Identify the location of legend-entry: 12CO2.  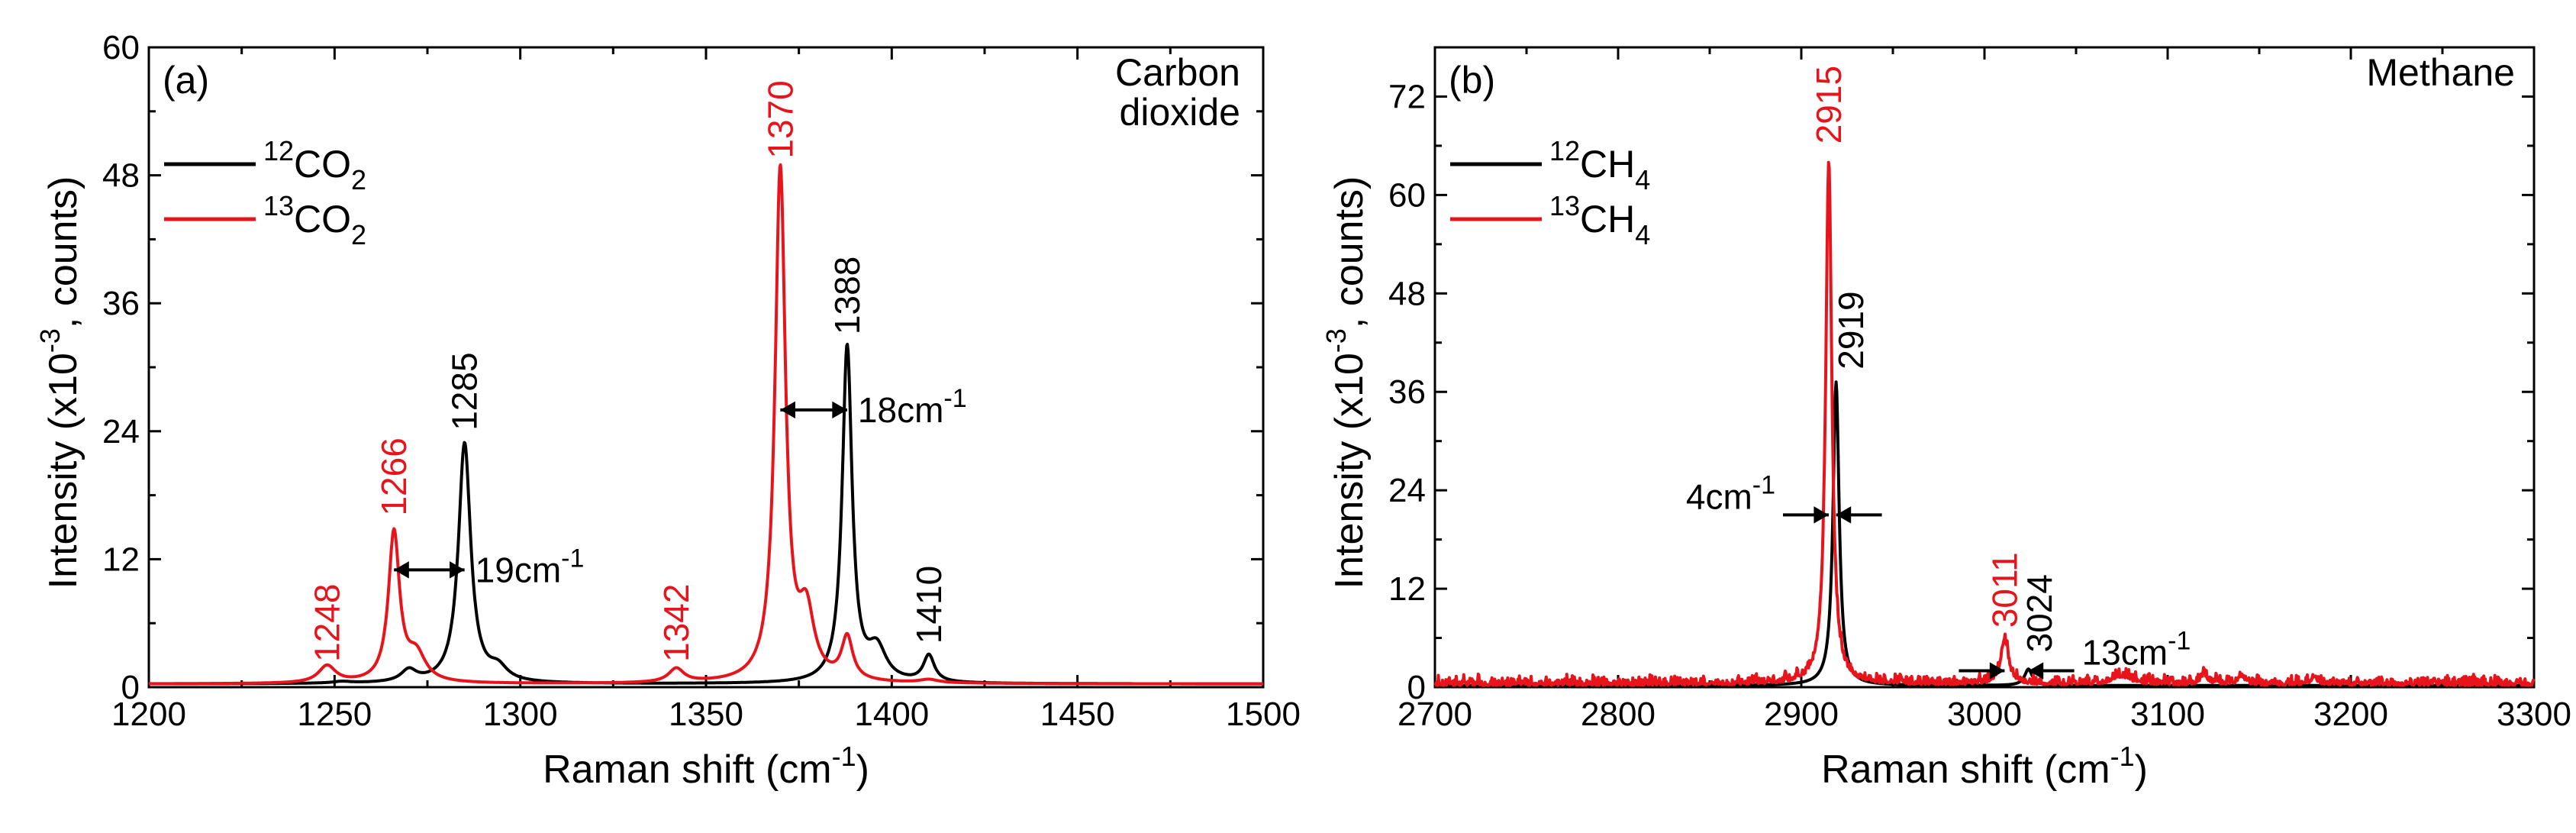
(314, 165).